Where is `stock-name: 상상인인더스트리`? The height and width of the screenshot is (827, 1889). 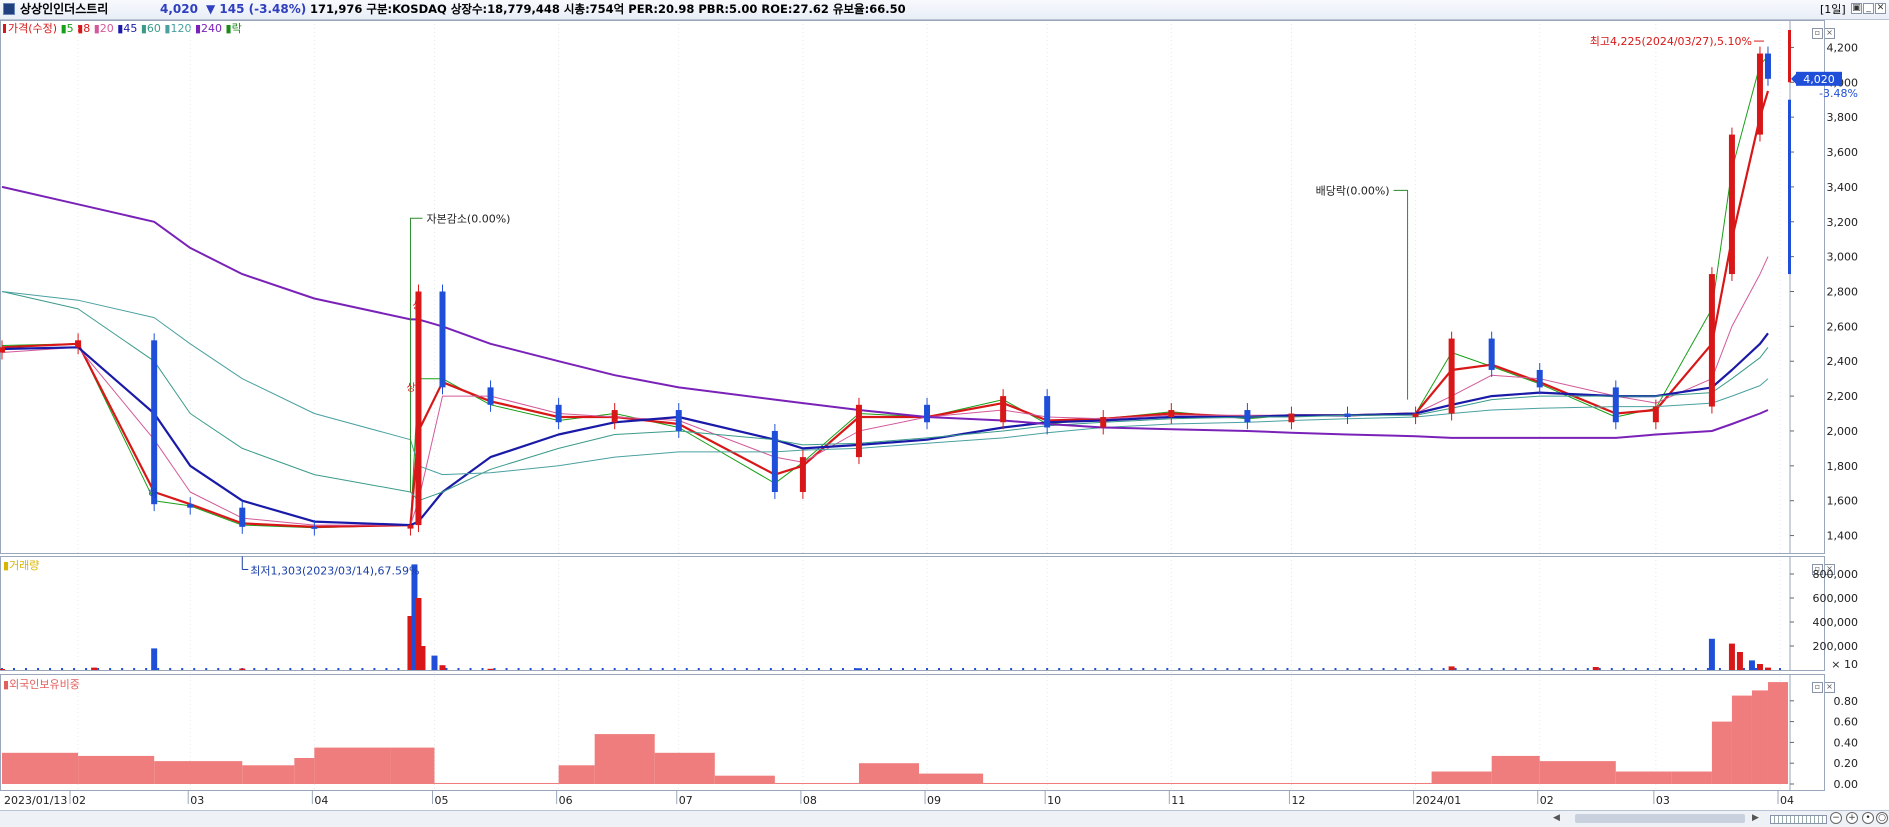
stock-name: 상상인인더스트리 is located at coordinates (64, 9).